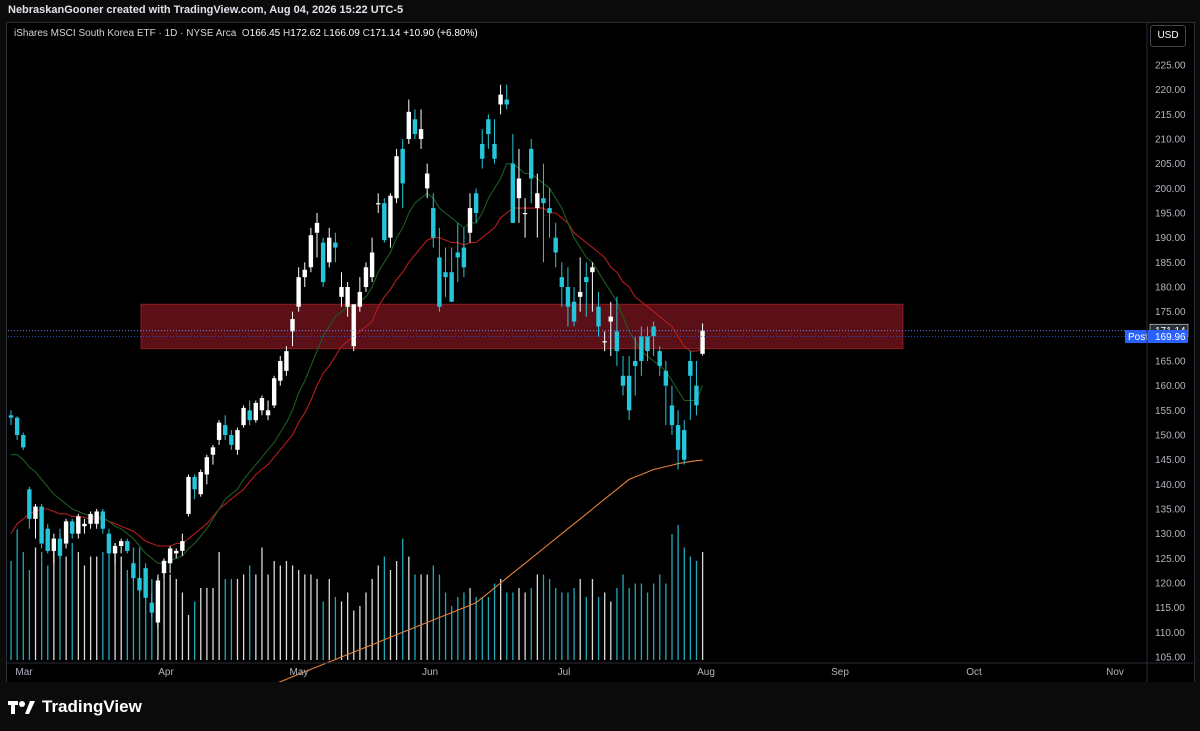 Image resolution: width=1200 pixels, height=731 pixels. Describe the element at coordinates (21, 707) in the screenshot. I see `tradingview-icon` at that location.